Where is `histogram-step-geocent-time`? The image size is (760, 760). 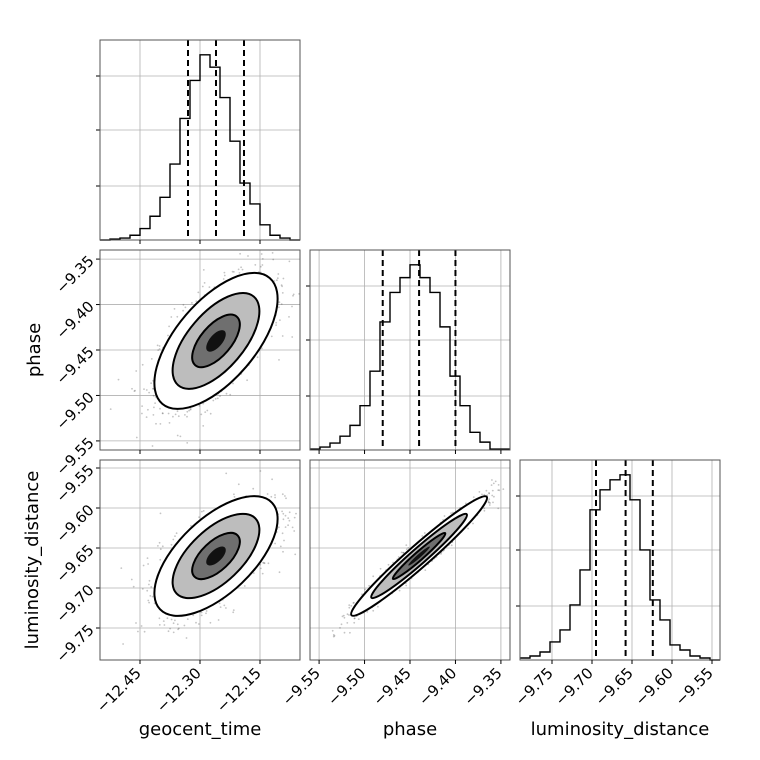
histogram-step-geocent-time is located at coordinates (200, 147).